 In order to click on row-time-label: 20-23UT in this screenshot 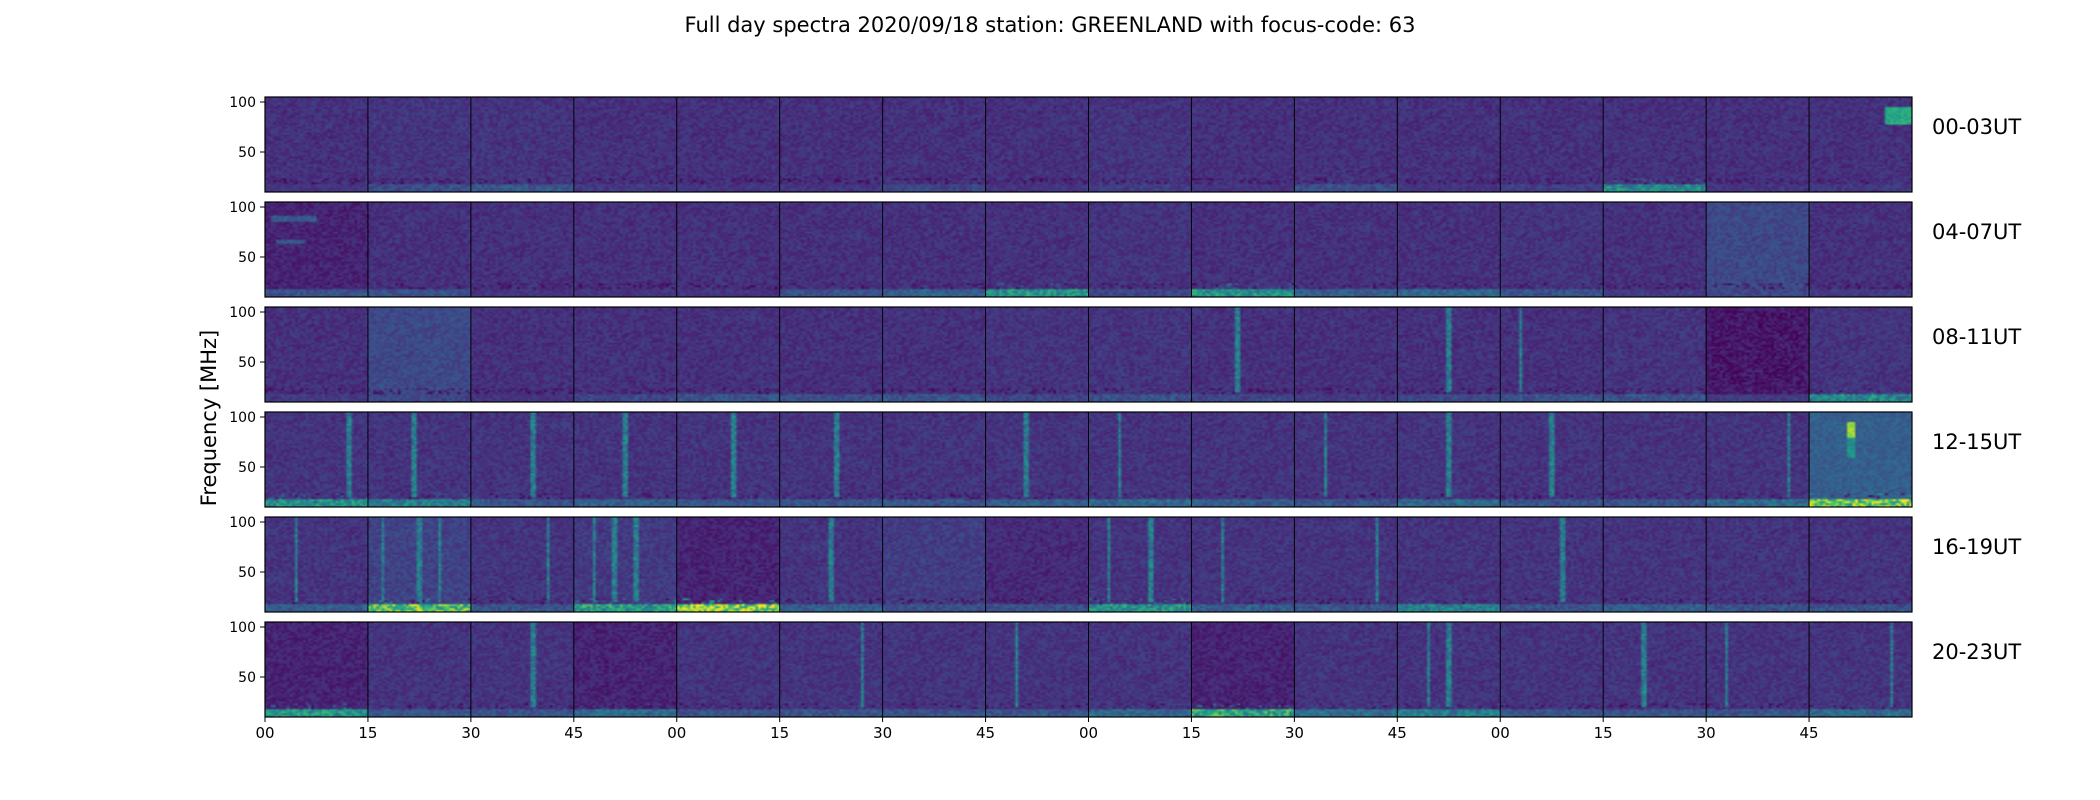, I will do `click(1976, 652)`.